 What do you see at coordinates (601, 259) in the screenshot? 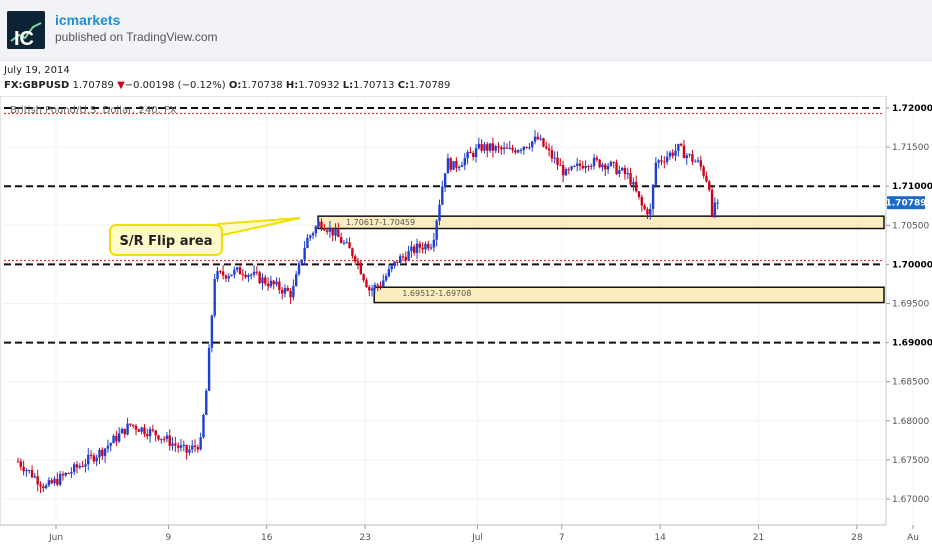
I see `zones: 1.70617-1.70459 1.69512-1.69708` at bounding box center [601, 259].